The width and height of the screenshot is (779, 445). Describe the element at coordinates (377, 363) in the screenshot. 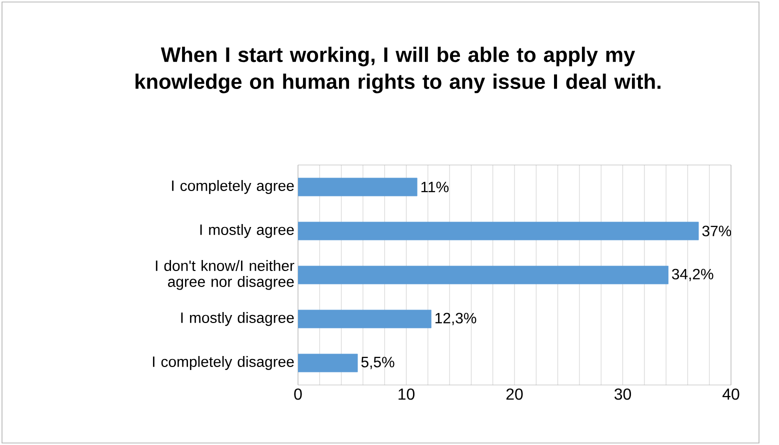

I see `data-label: 5,5%` at that location.